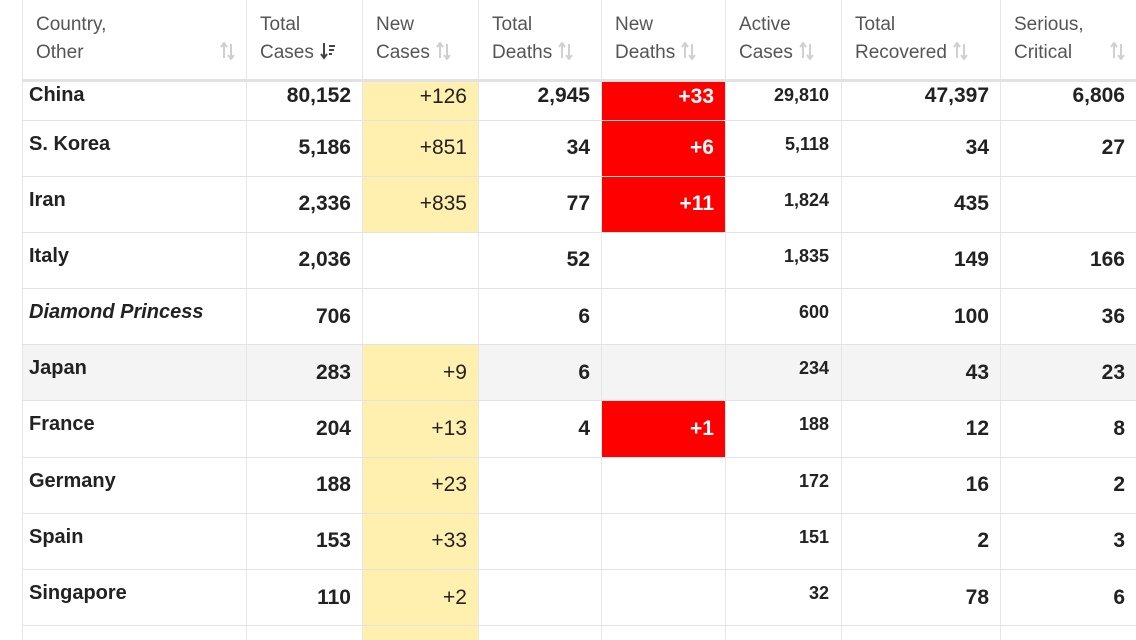  I want to click on cell-active-cases: 600, so click(783, 317).